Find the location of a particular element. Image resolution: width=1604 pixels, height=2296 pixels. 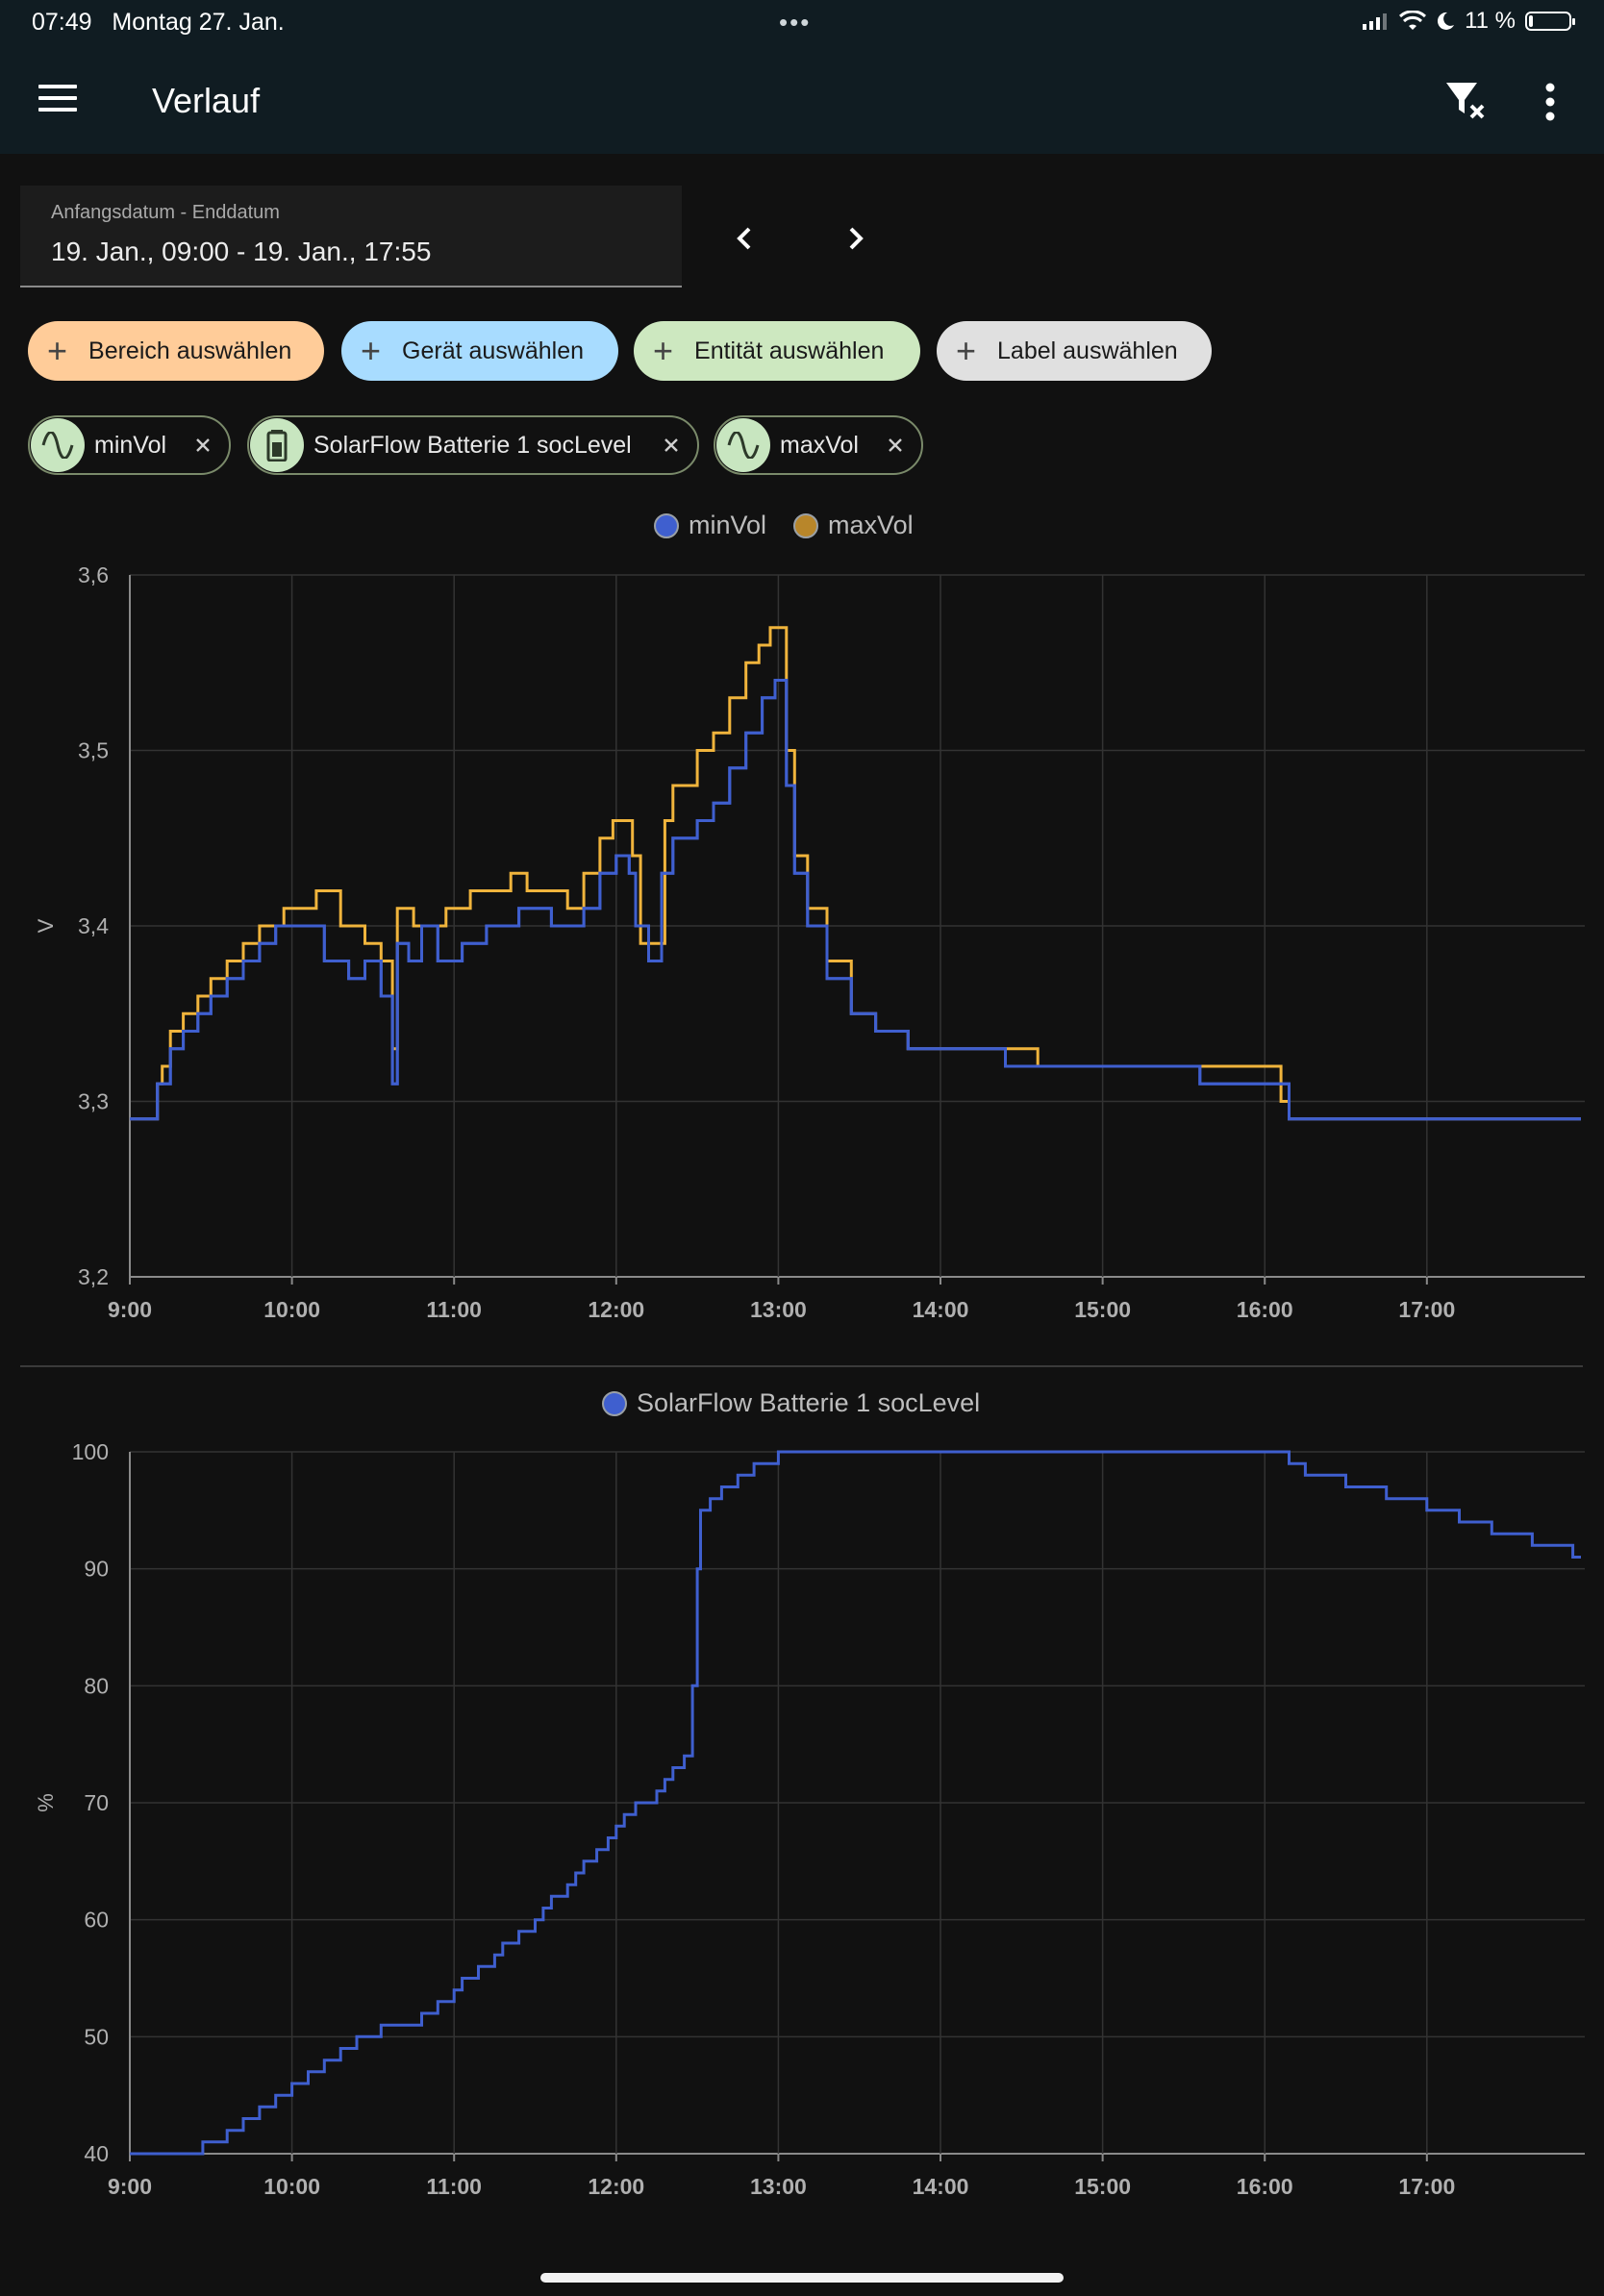

legend-item-minvol: minVol is located at coordinates (710, 525).